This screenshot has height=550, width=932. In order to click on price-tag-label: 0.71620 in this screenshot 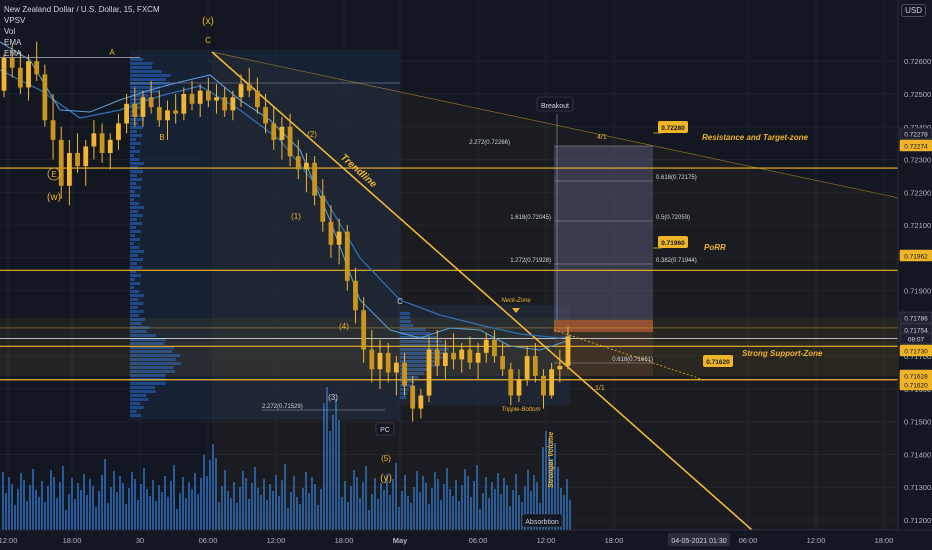, I will do `click(916, 386)`.